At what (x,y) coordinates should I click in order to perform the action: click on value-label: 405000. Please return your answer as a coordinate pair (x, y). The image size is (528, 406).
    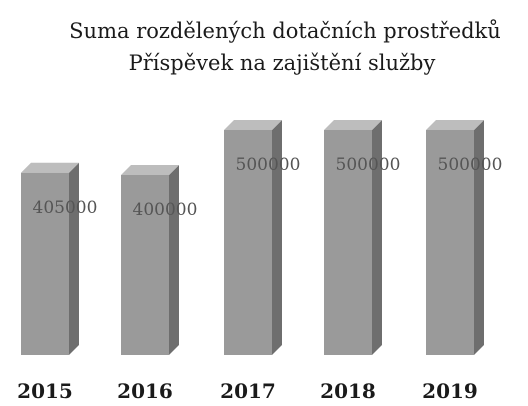
    Looking at the image, I should click on (65, 208).